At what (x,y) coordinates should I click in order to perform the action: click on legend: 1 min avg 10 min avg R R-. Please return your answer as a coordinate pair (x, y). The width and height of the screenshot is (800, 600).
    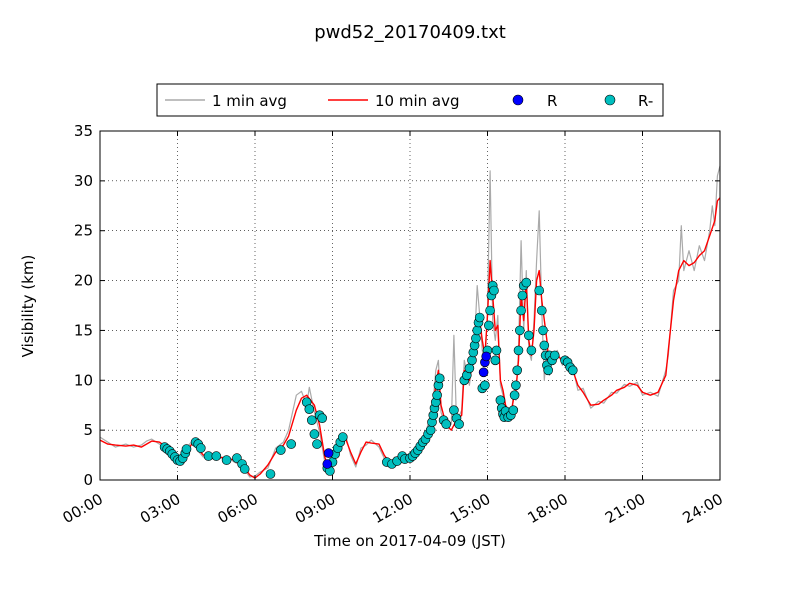
    Looking at the image, I should click on (410, 100).